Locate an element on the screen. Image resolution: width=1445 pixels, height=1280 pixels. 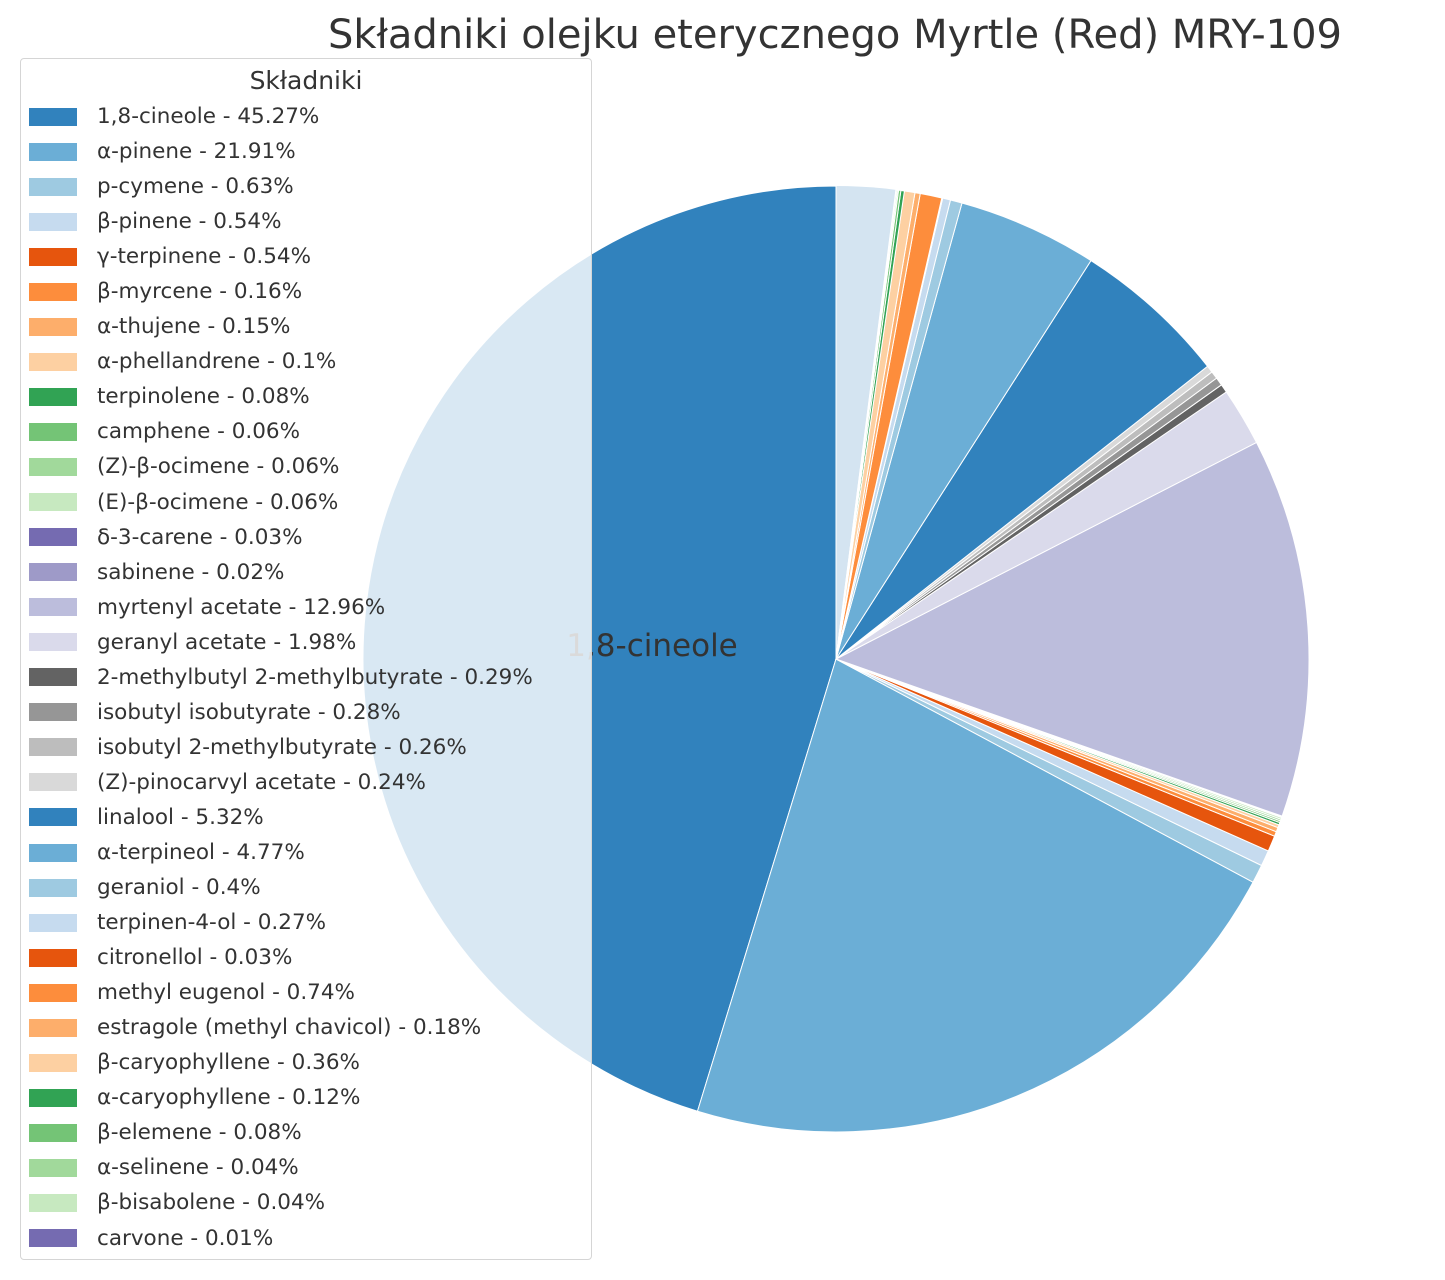
legend-label: 1,8-cineole - 45.27% is located at coordinates (208, 117).